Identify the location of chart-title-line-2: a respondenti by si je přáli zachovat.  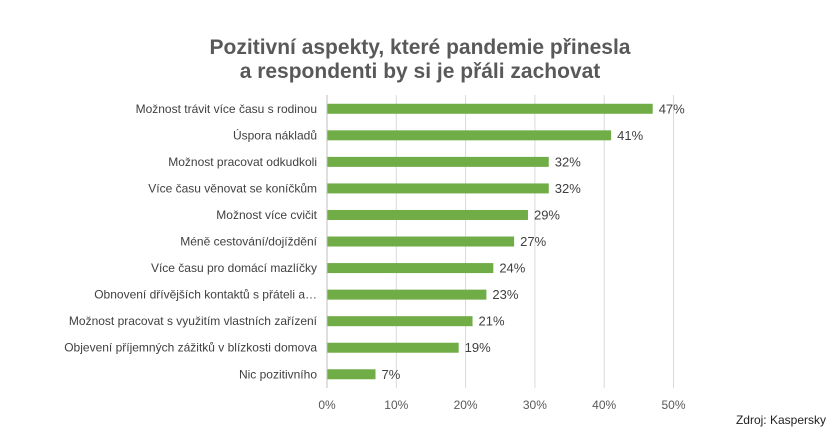
(420, 71).